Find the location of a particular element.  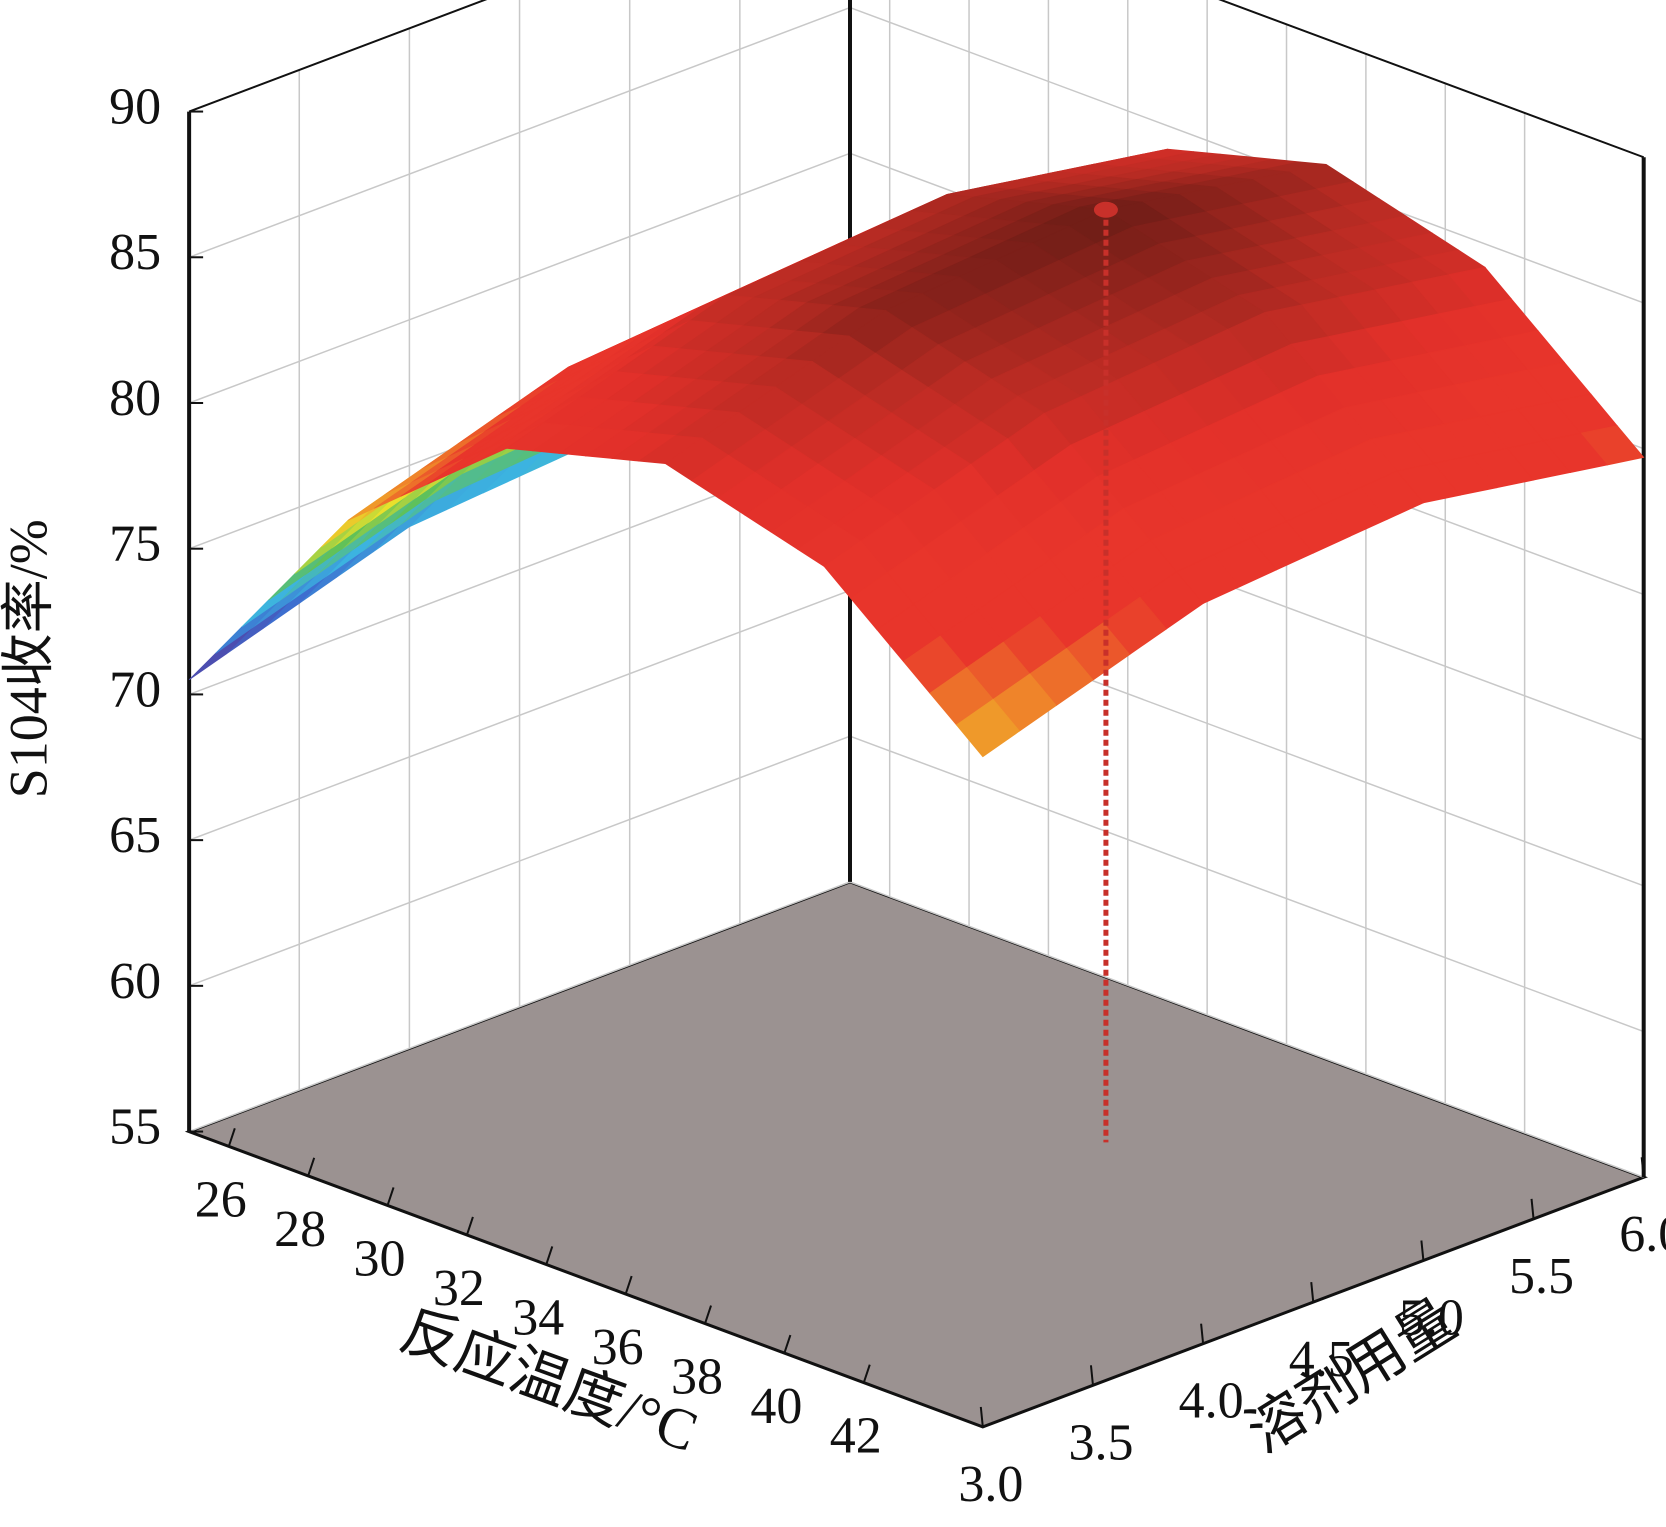

z-axis-label: S104收率/% is located at coordinates (29, 658).